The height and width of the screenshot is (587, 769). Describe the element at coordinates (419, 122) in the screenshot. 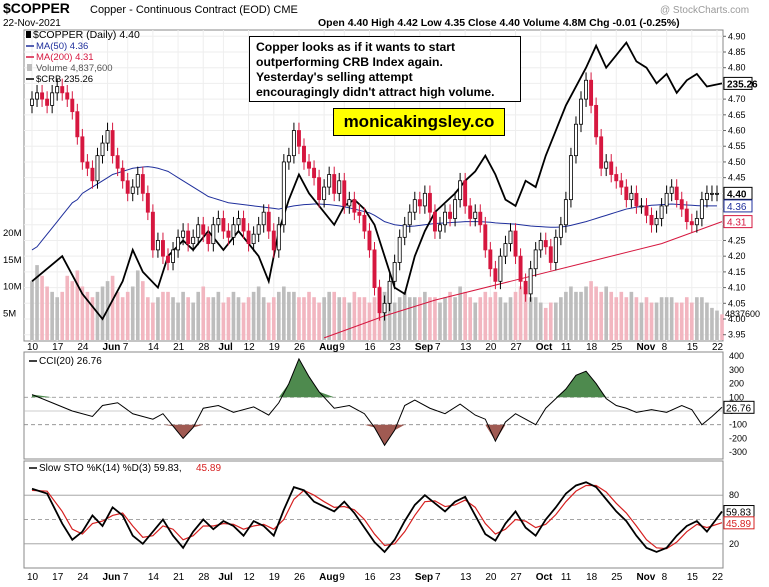

I see `brand-label: monicakingsley.co` at that location.